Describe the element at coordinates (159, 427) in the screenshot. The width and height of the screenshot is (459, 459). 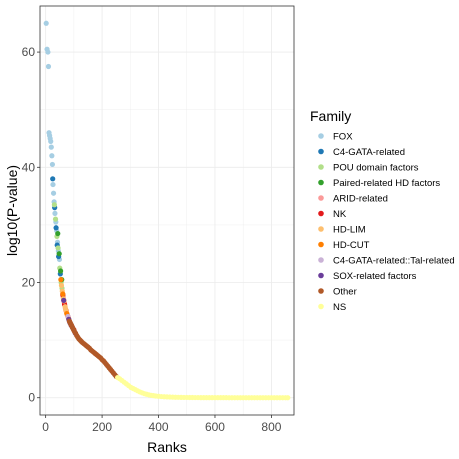
I see `x-tick-label: 400` at that location.